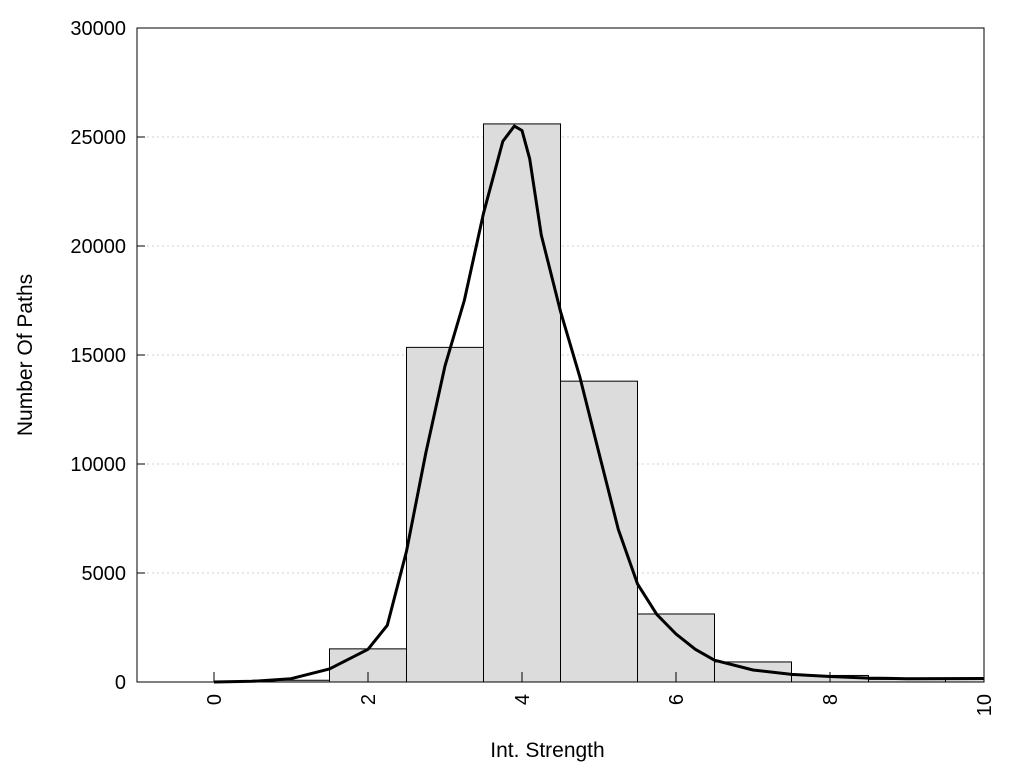 This screenshot has height=768, width=1024. I want to click on x-tick-label-5: 10, so click(985, 705).